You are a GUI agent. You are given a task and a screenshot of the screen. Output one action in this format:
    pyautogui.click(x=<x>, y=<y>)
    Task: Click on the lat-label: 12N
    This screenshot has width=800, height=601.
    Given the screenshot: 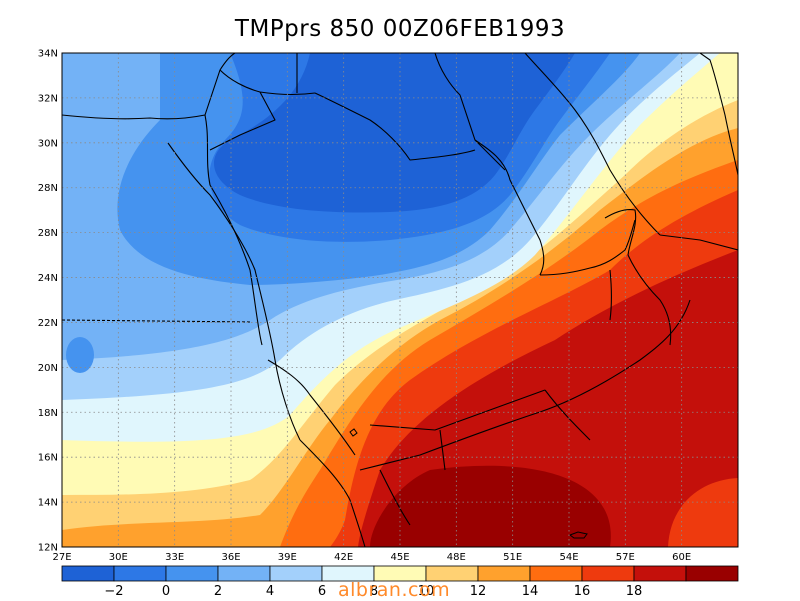 What is the action you would take?
    pyautogui.click(x=48, y=548)
    